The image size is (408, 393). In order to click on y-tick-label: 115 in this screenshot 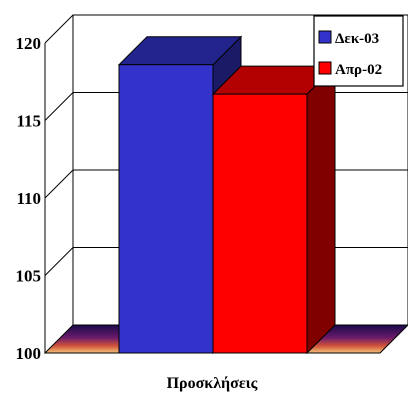, I will do `click(28, 121)`.